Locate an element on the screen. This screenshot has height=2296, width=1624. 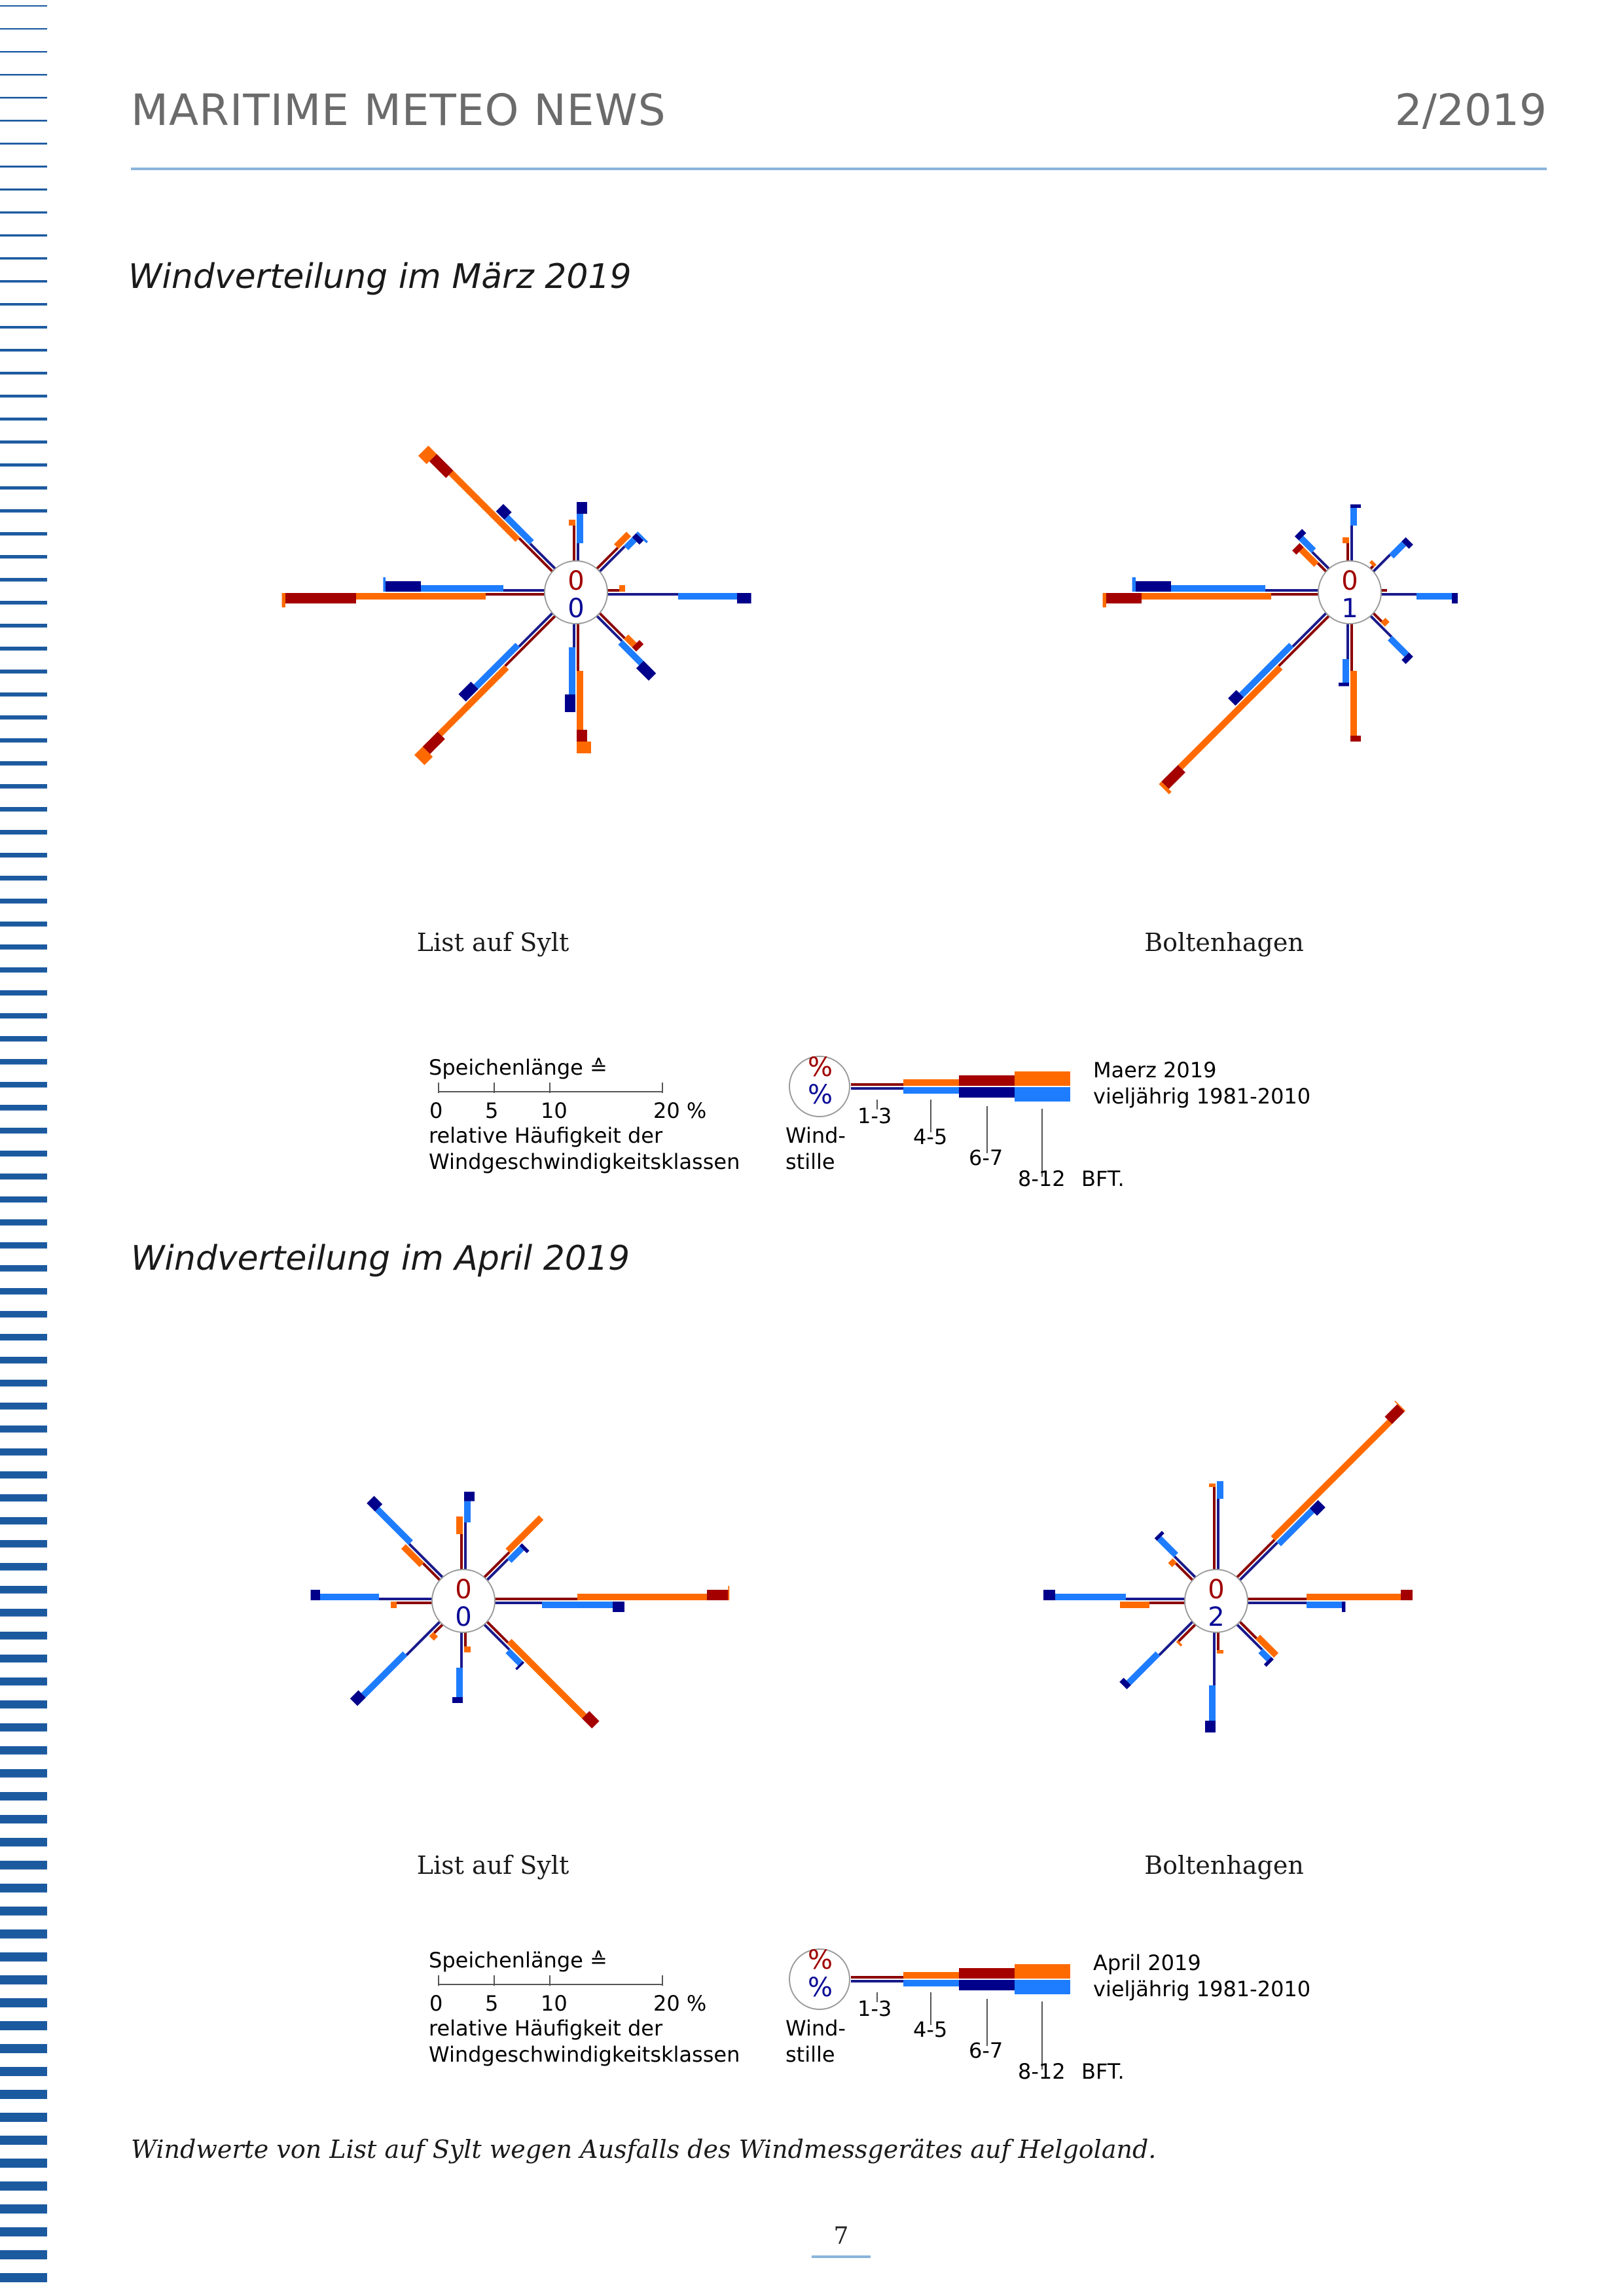
issue-number: 2/2019 is located at coordinates (1470, 110).